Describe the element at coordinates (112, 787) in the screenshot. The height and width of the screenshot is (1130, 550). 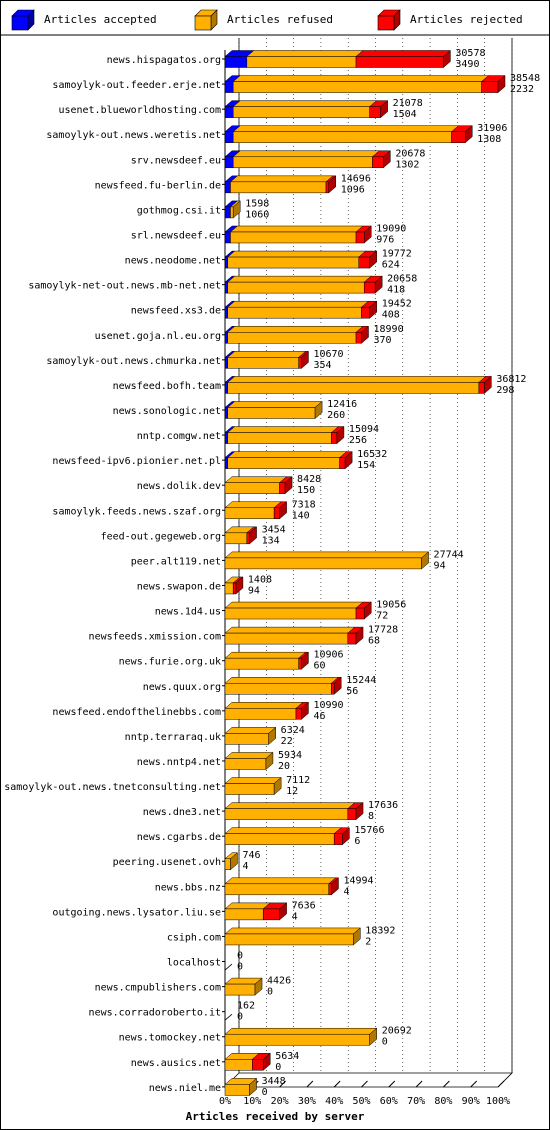
I see `server-label-29: samoylyk-out.news.tnetconsulting.net` at that location.